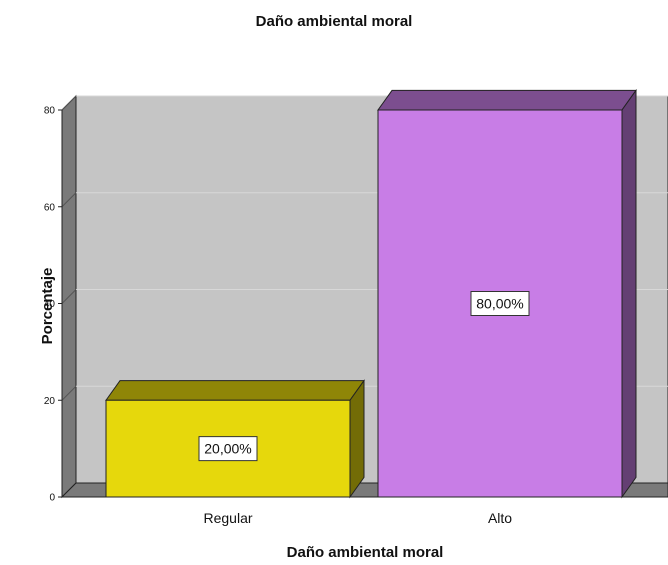  I want to click on bar, so click(228, 448).